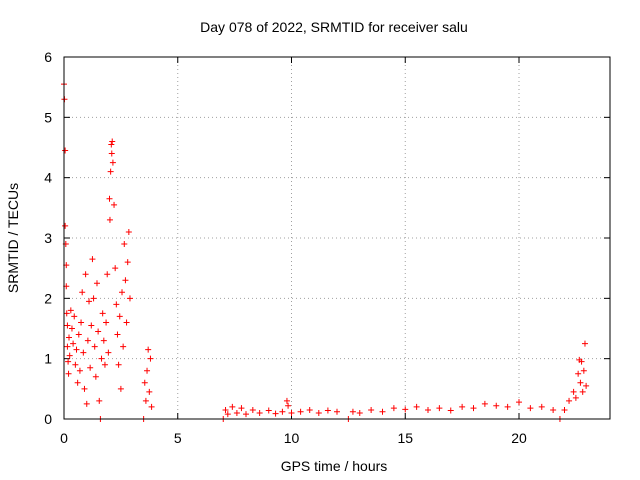  I want to click on y-tick-label: 4, so click(48, 178).